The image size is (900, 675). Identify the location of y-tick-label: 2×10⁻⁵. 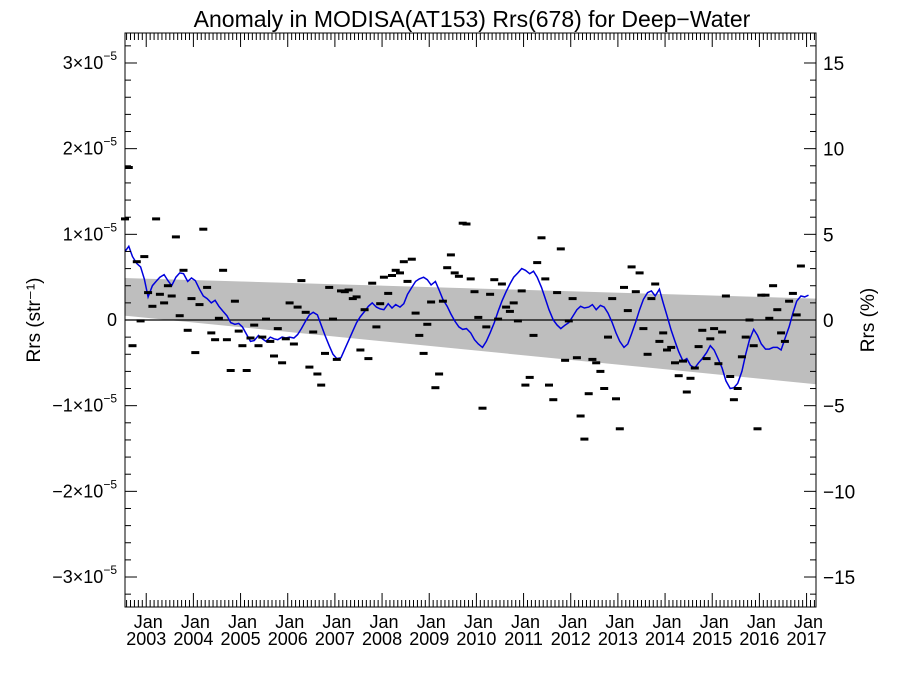
(90, 147).